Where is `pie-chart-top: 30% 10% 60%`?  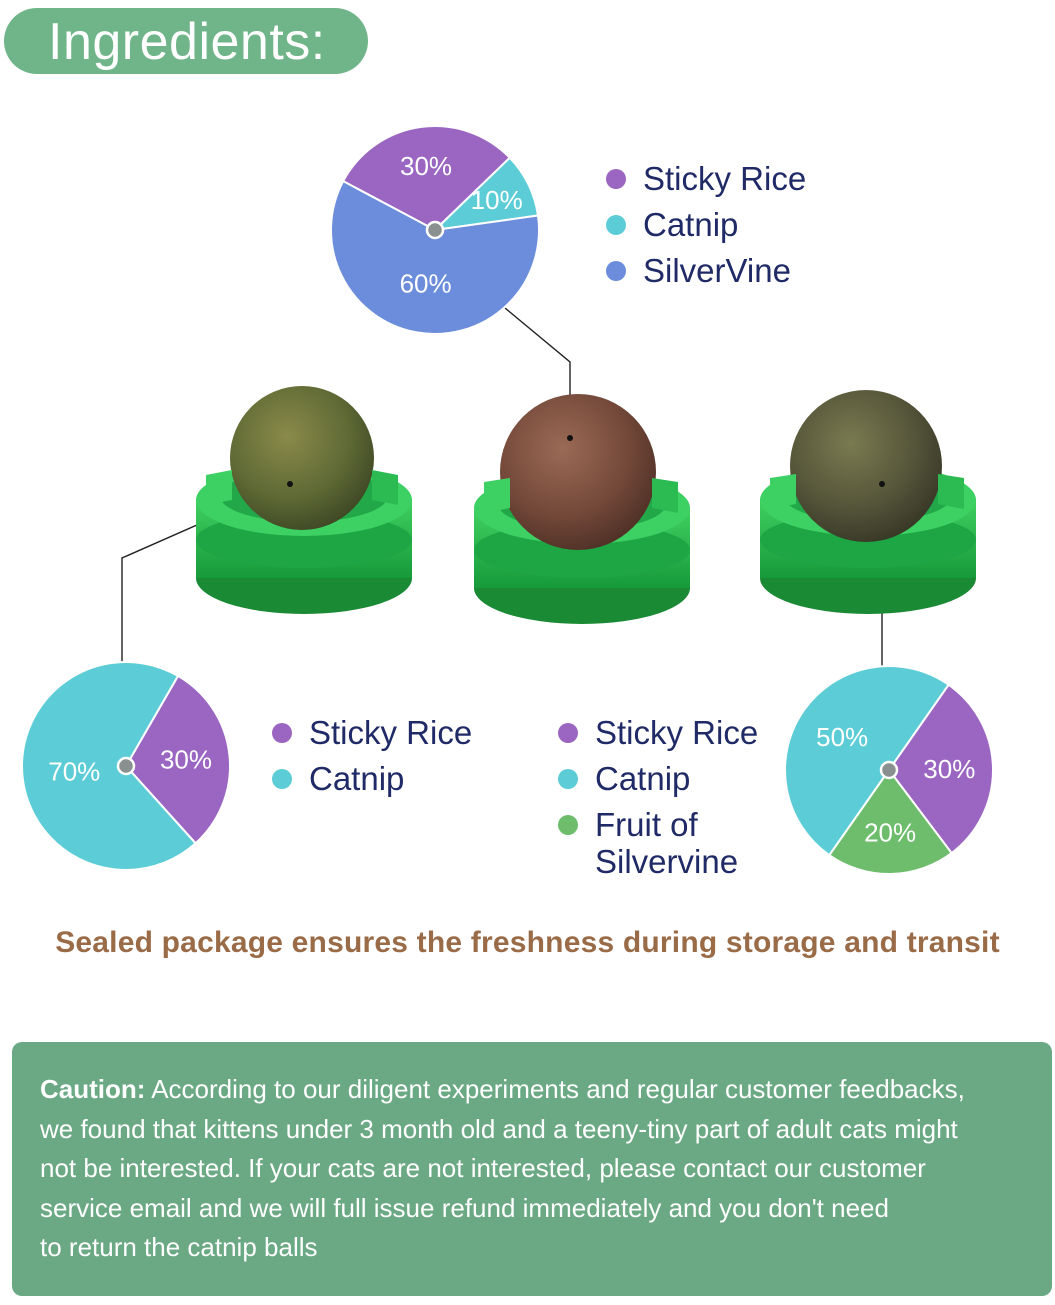
pie-chart-top: 30% 10% 60% is located at coordinates (435, 230).